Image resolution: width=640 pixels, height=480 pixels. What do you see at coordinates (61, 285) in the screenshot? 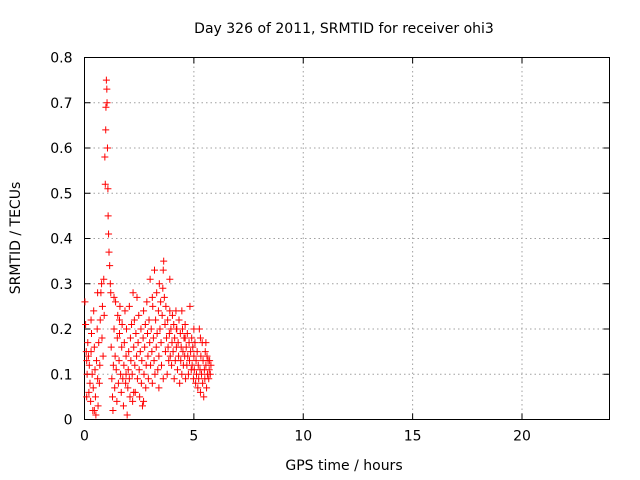
I see `y-tick-label: 0.3` at bounding box center [61, 285].